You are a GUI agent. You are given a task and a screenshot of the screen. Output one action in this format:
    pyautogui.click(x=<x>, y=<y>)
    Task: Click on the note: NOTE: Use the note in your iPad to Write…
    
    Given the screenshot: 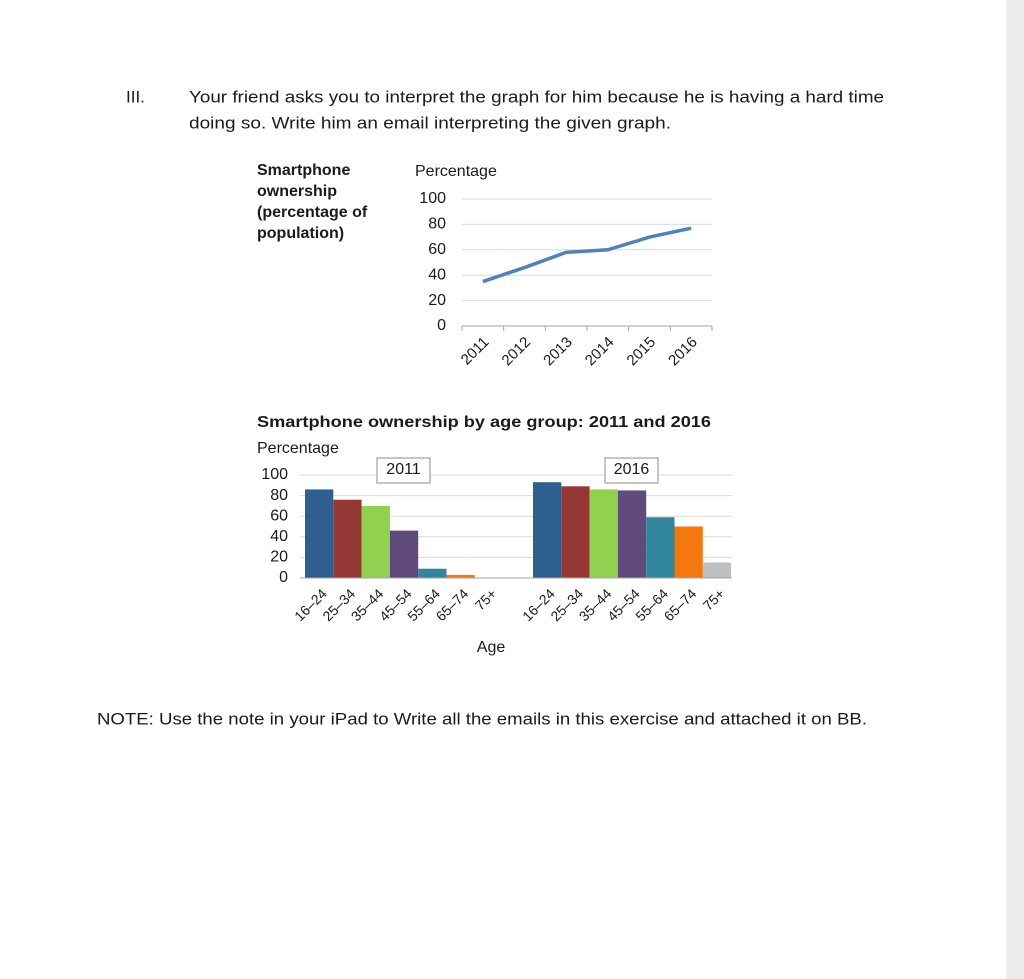 What is the action you would take?
    pyautogui.click(x=482, y=718)
    